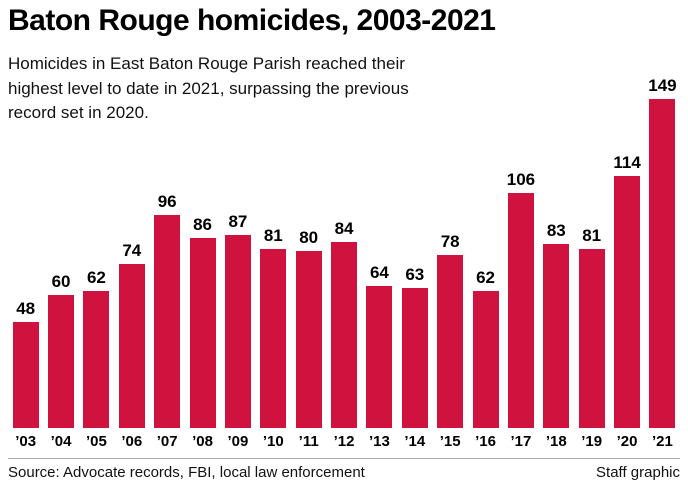 The height and width of the screenshot is (500, 688). Describe the element at coordinates (131, 263) in the screenshot. I see `bar-column: 74 ’06` at that location.